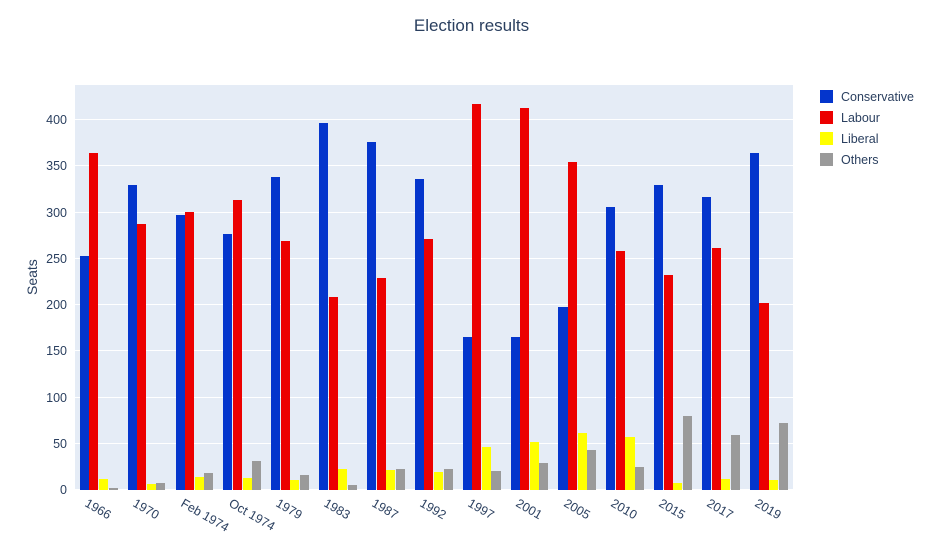  Describe the element at coordinates (204, 515) in the screenshot. I see `xtick-label-feb-1974: Feb 1974` at that location.